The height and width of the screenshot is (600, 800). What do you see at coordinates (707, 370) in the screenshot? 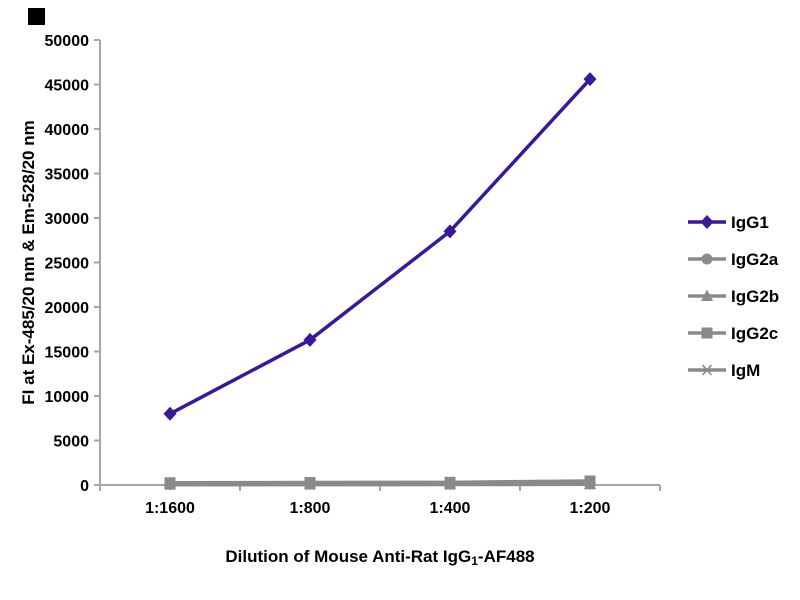
I see `legend-marker-IgM` at bounding box center [707, 370].